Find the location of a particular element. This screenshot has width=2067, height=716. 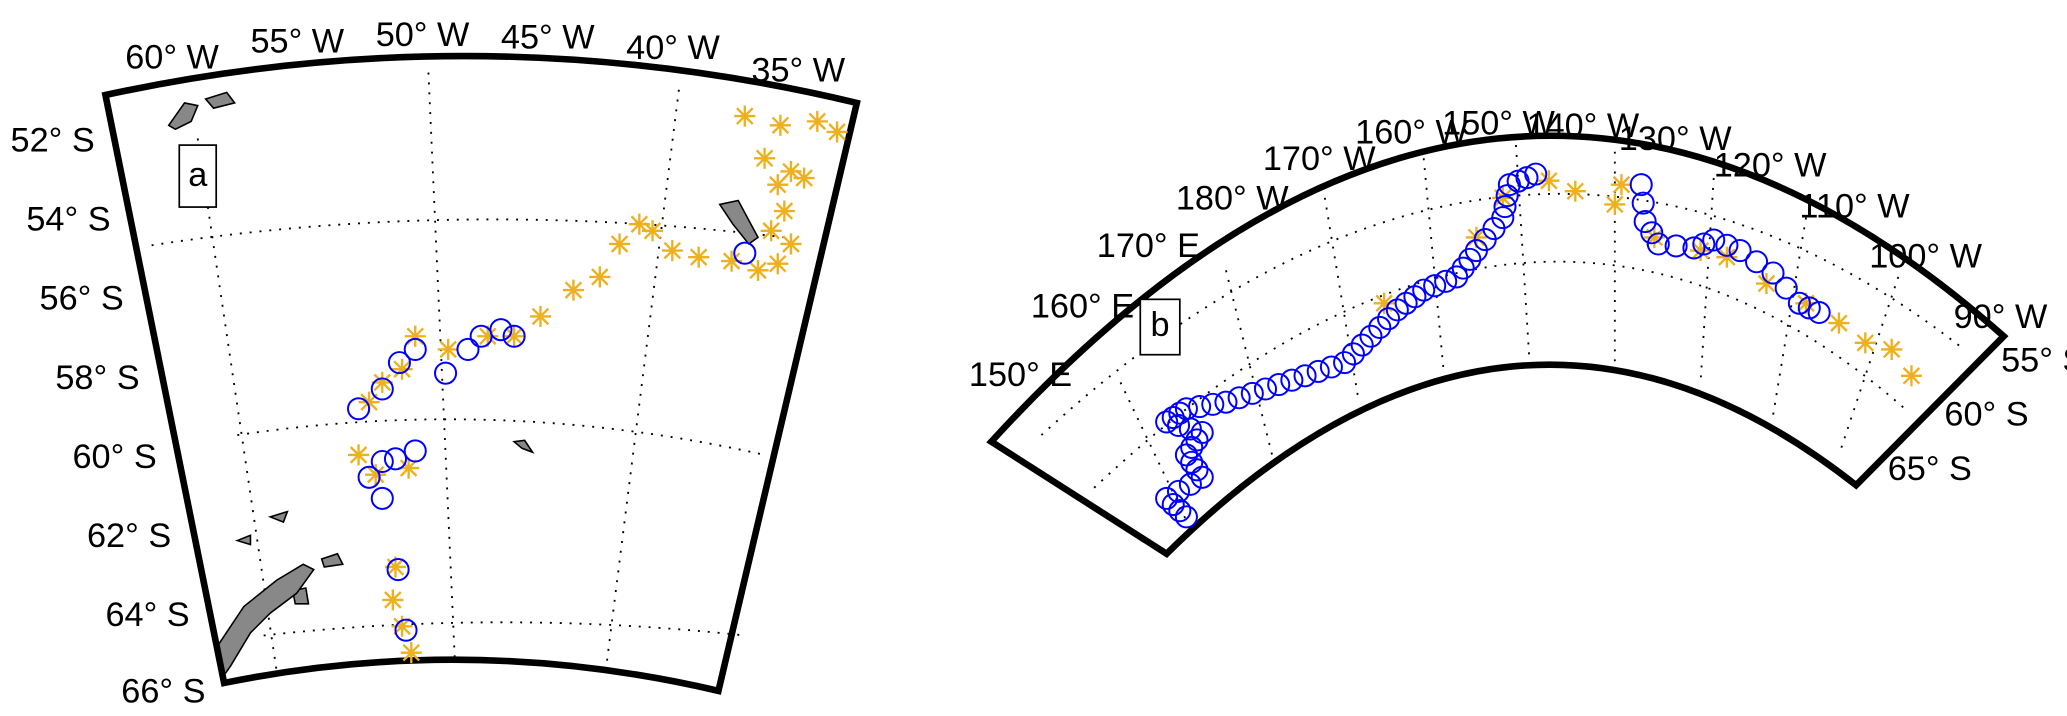

longitude-label: 160° W is located at coordinates (1411, 133).